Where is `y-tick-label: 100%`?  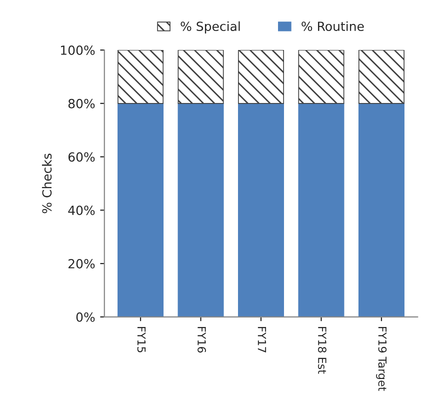 y-tick-label: 100% is located at coordinates (78, 50).